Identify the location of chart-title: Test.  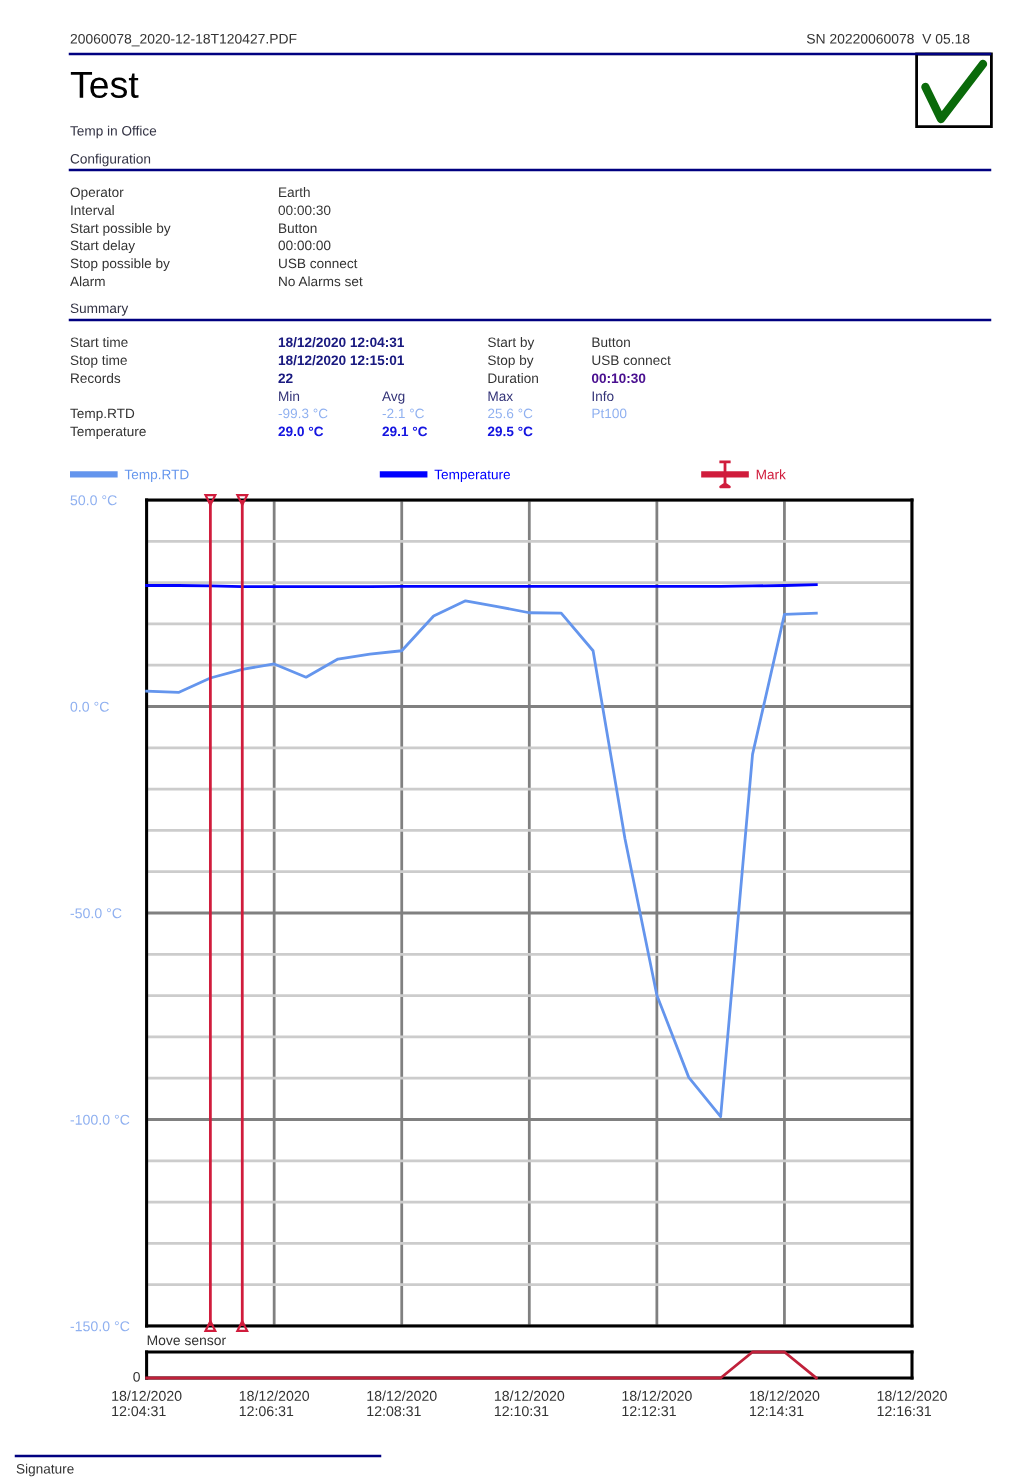
(104, 85).